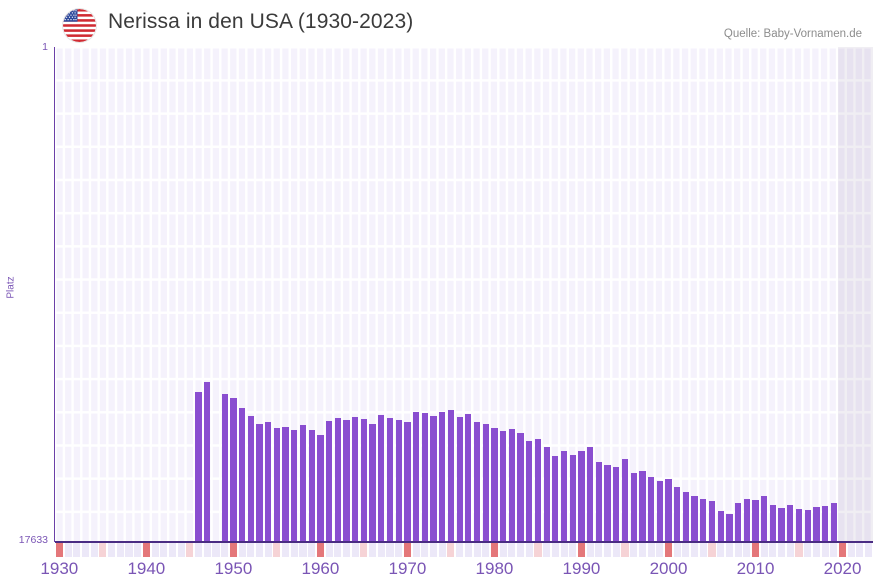 This screenshot has height=587, width=873. Describe the element at coordinates (668, 568) in the screenshot. I see `x-axis-tick-label: 2000` at that location.